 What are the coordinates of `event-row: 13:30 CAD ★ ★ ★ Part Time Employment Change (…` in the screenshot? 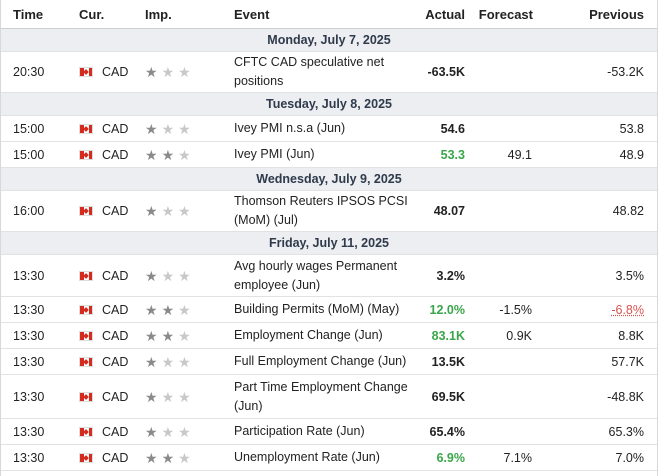 It's located at (329, 397).